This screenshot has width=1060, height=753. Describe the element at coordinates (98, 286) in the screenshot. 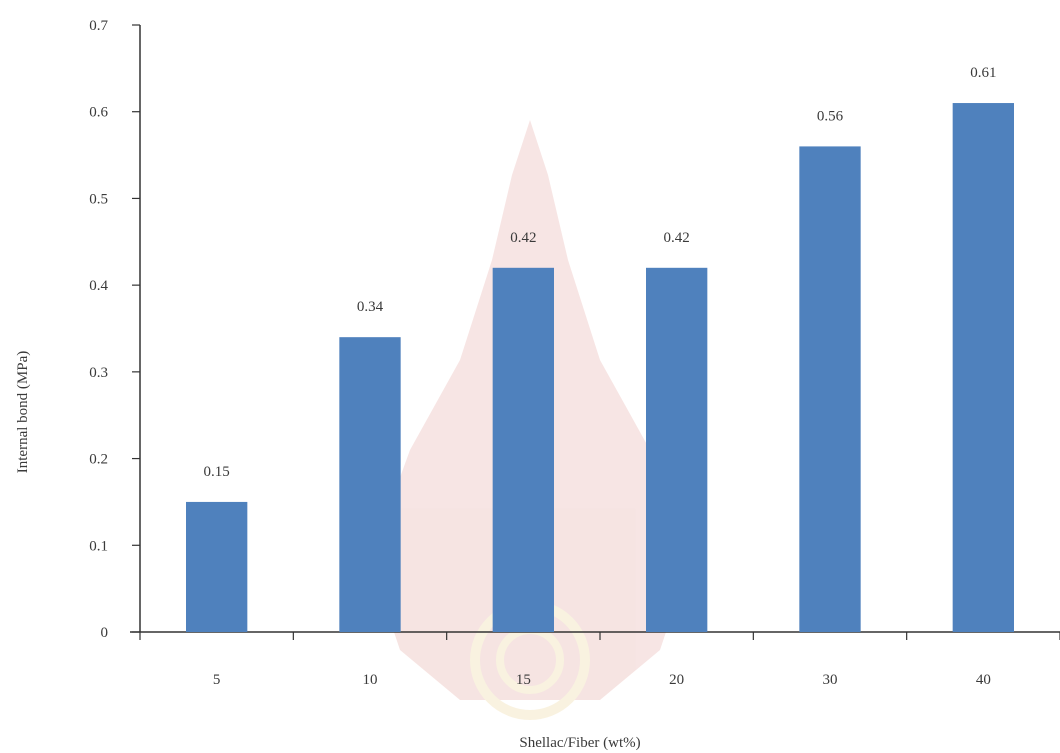

I see `y-tick-label: 0.4` at that location.